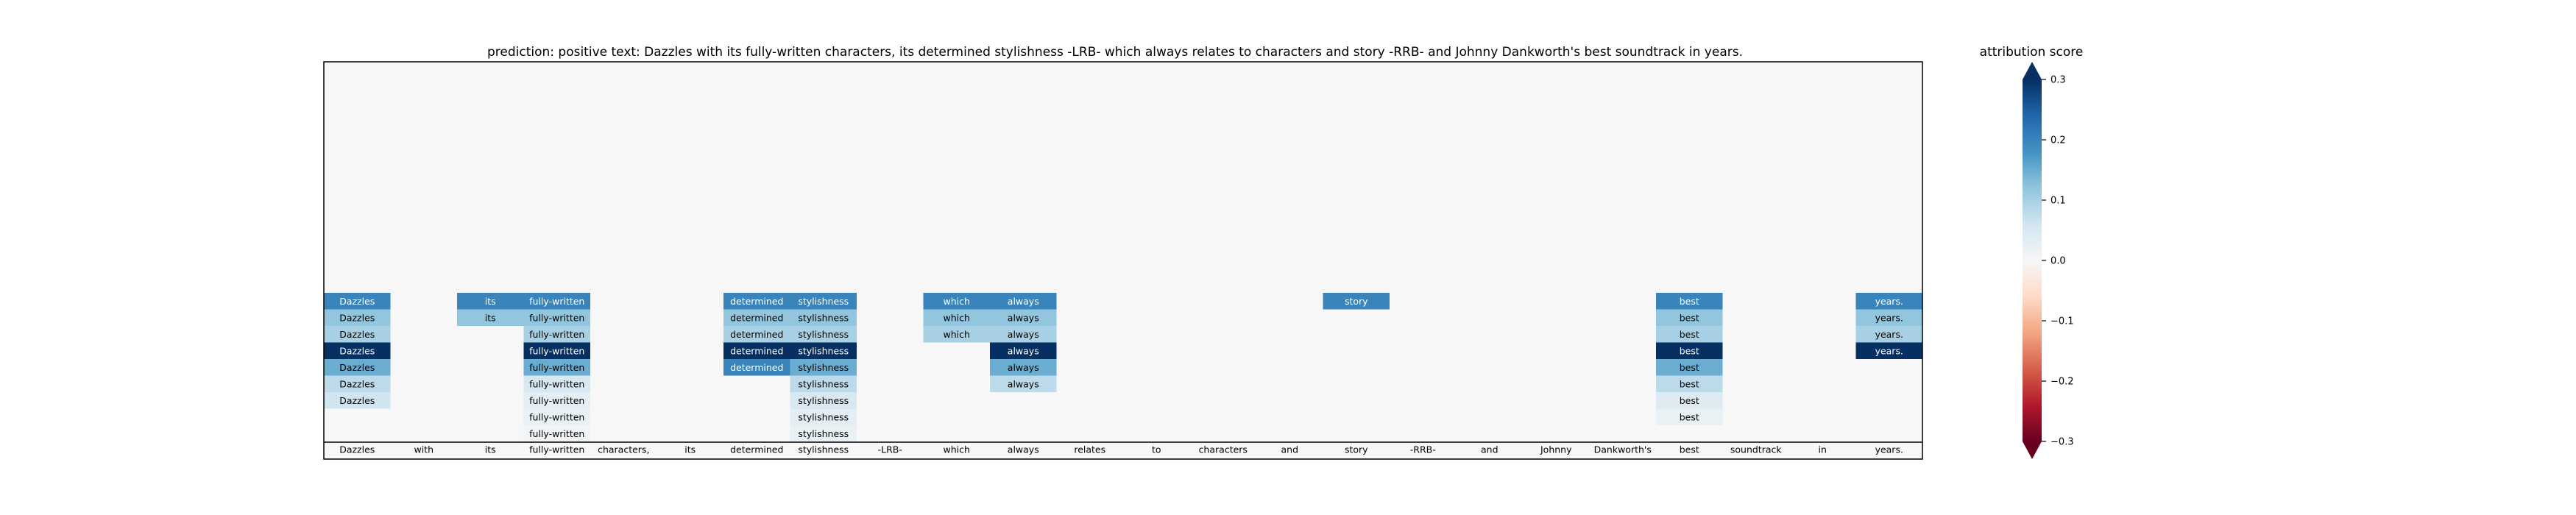 This screenshot has height=515, width=2576. What do you see at coordinates (2048, 261) in the screenshot?
I see `colorbar: 0.3 0.2 0.1 0.0 −0.1 −0.2 −0.3` at bounding box center [2048, 261].